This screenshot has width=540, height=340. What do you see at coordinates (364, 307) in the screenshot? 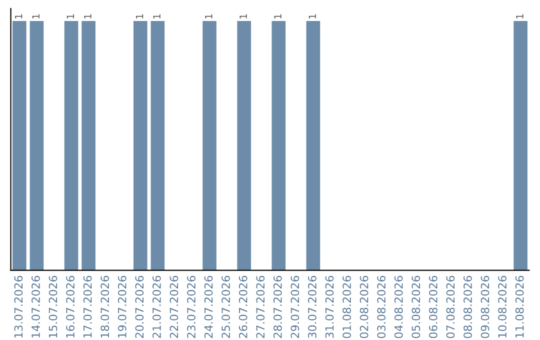
I see `x-tick-label: 02.08.2026` at bounding box center [364, 307].